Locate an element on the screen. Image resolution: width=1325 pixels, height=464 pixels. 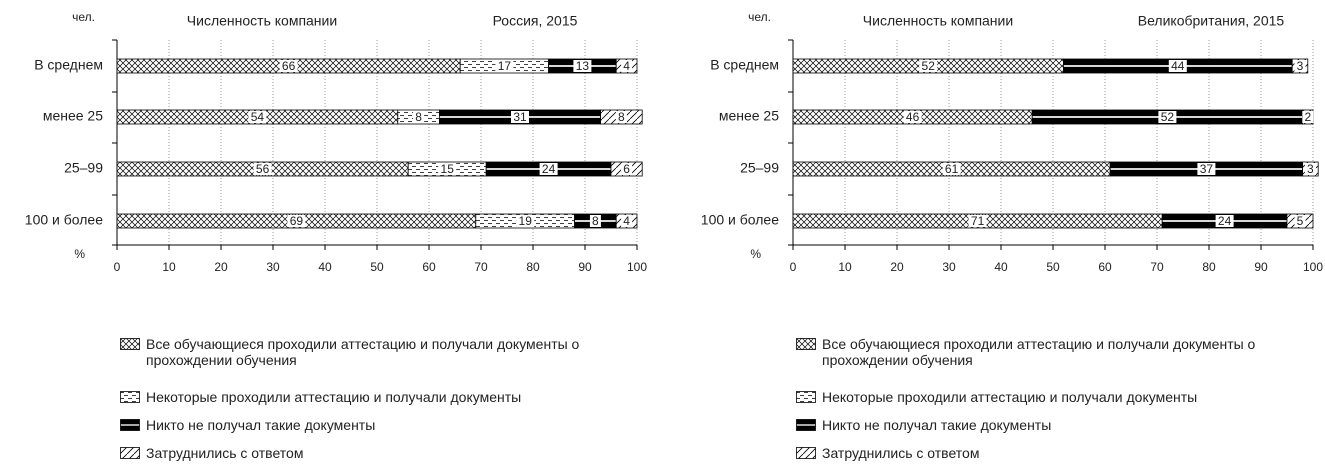
y-tick-label: В среднем is located at coordinates (68, 65).